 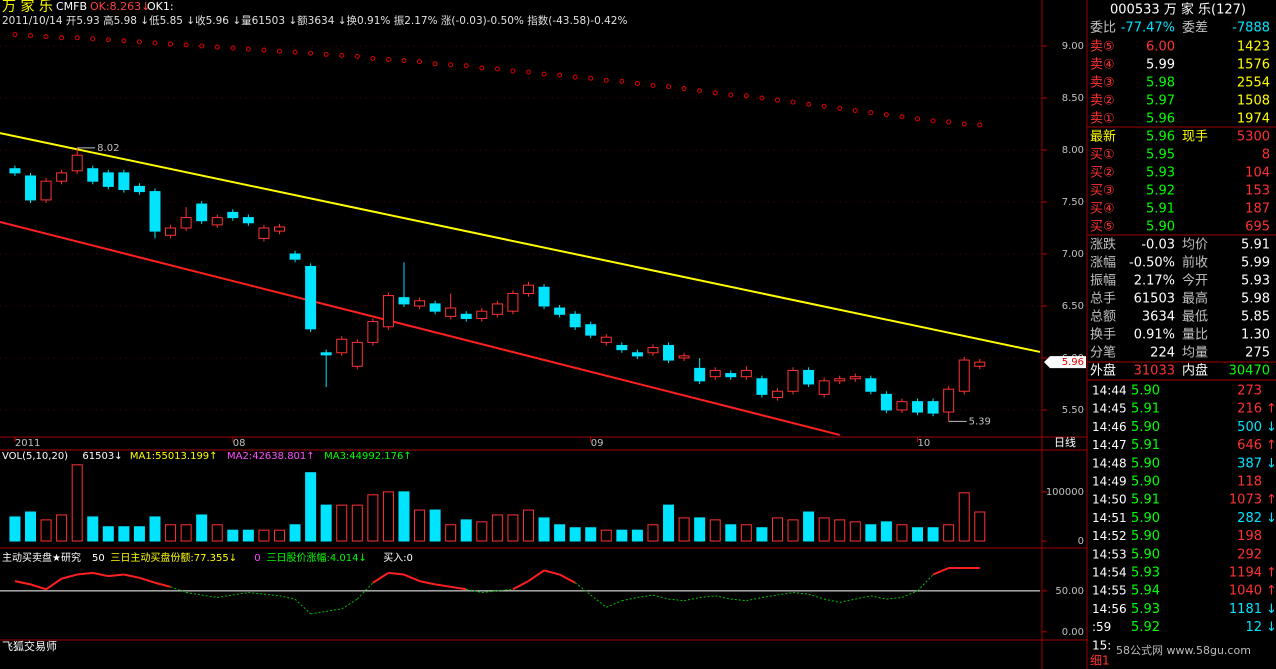 What do you see at coordinates (1249, 371) in the screenshot?
I see `quote-cell: 30470` at bounding box center [1249, 371].